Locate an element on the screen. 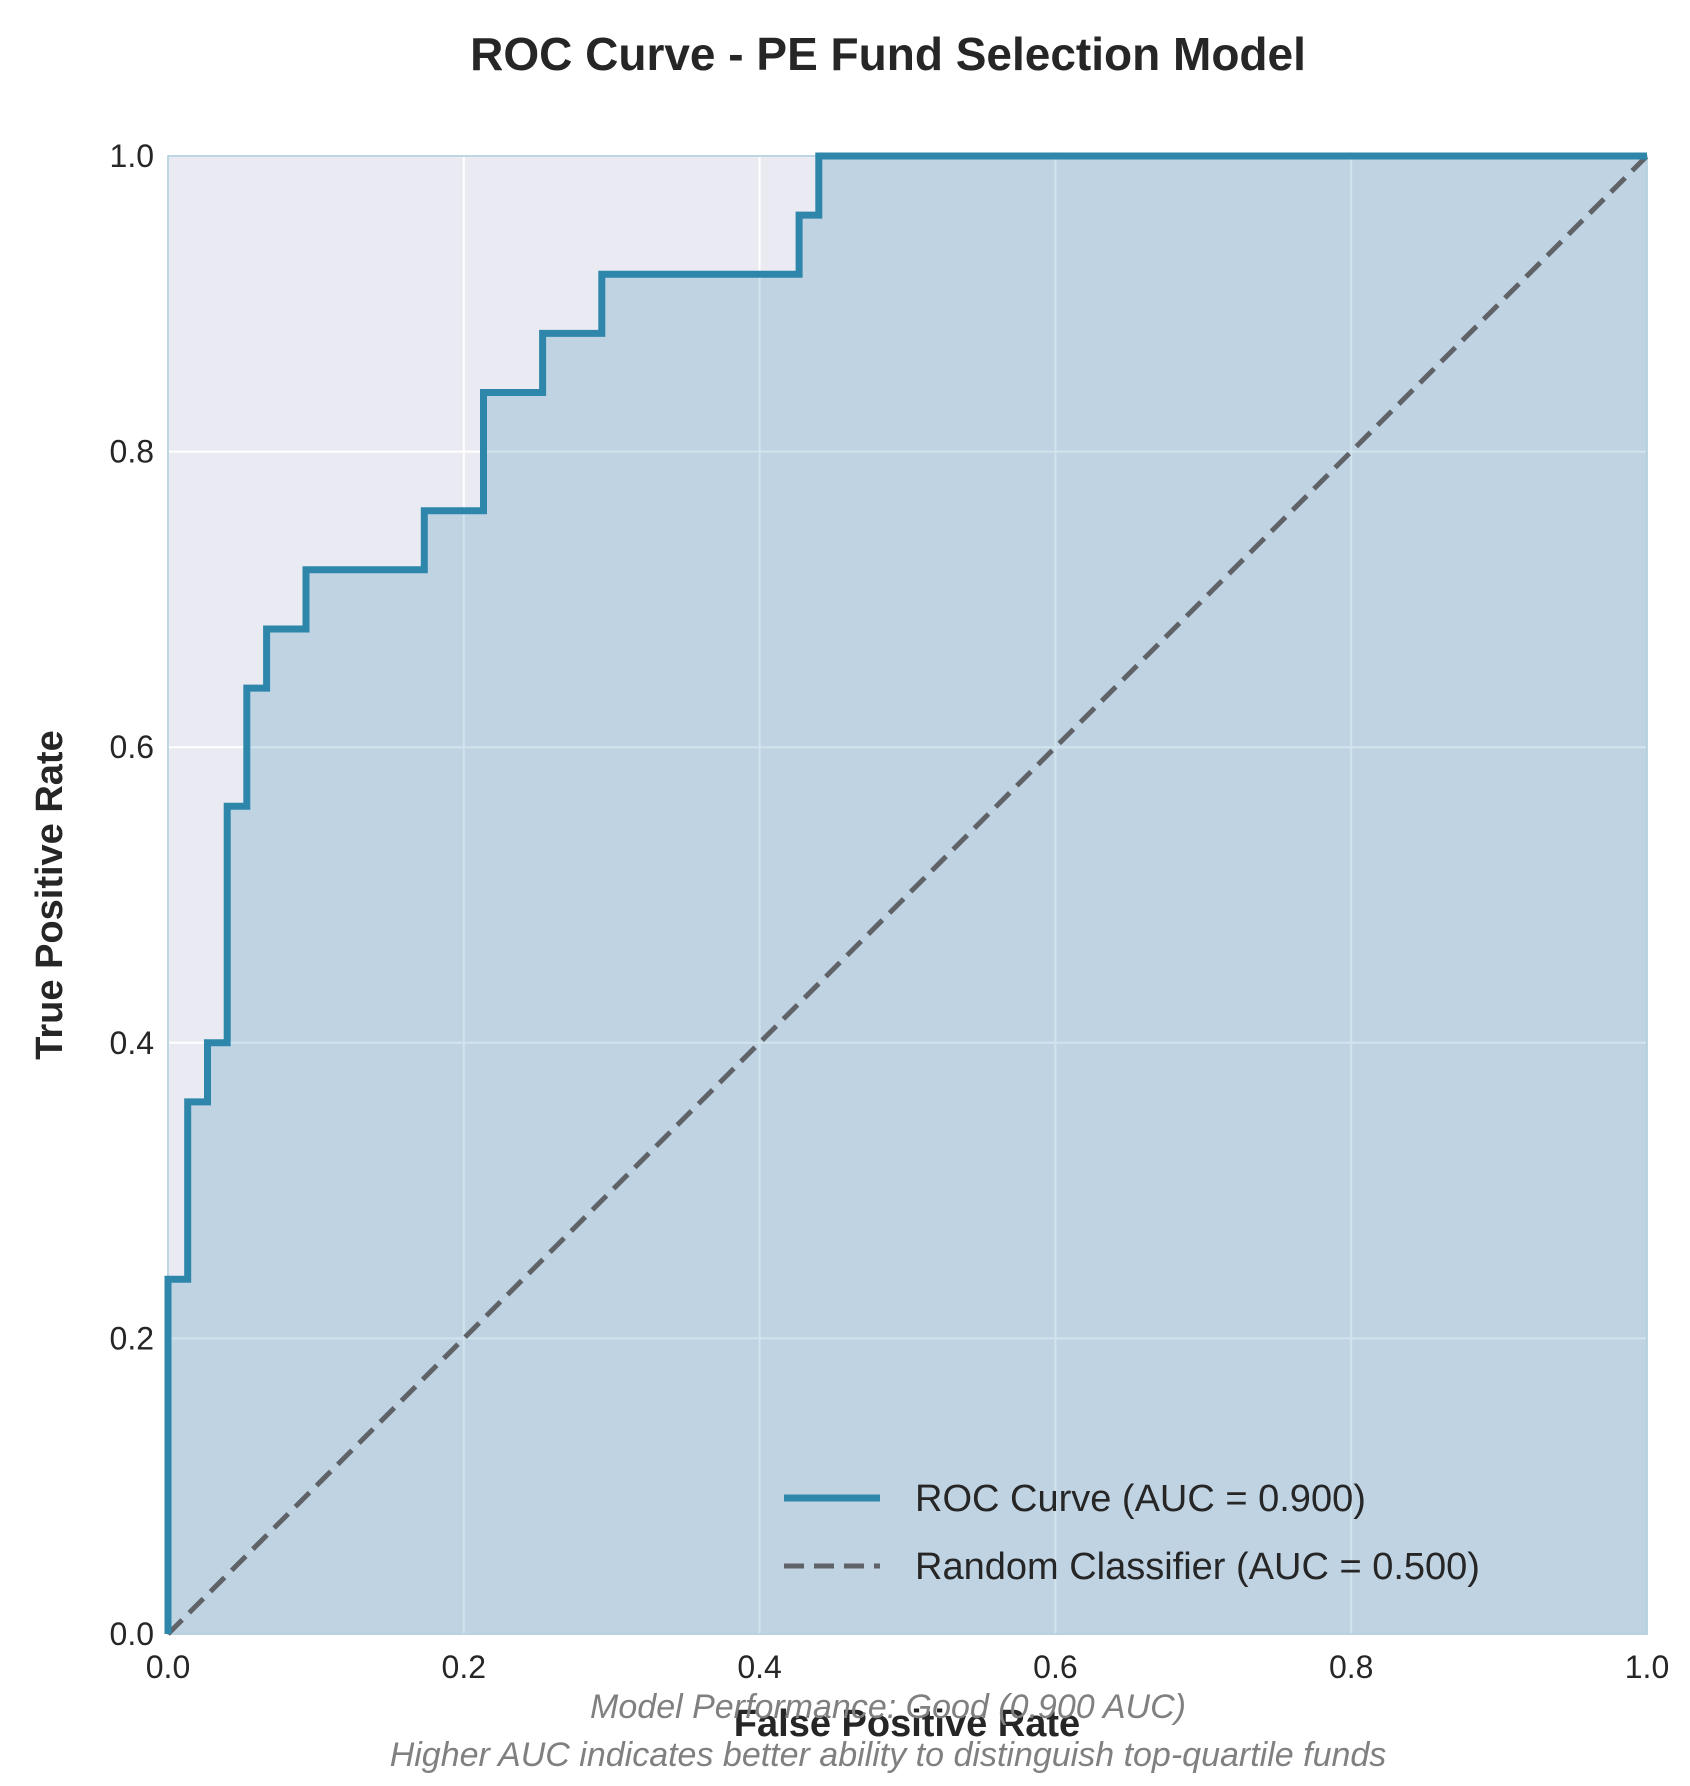 Image resolution: width=1690 pixels, height=1786 pixels. x-axis-ticks: 0.0 0.2 0.4 0.6 0.8 1.0 is located at coordinates (907, 1667).